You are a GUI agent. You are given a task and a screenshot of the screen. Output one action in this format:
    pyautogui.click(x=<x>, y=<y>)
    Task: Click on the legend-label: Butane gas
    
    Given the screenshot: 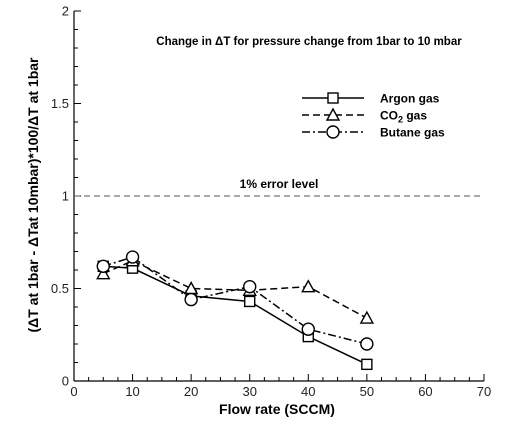 What is the action you would take?
    pyautogui.click(x=412, y=133)
    